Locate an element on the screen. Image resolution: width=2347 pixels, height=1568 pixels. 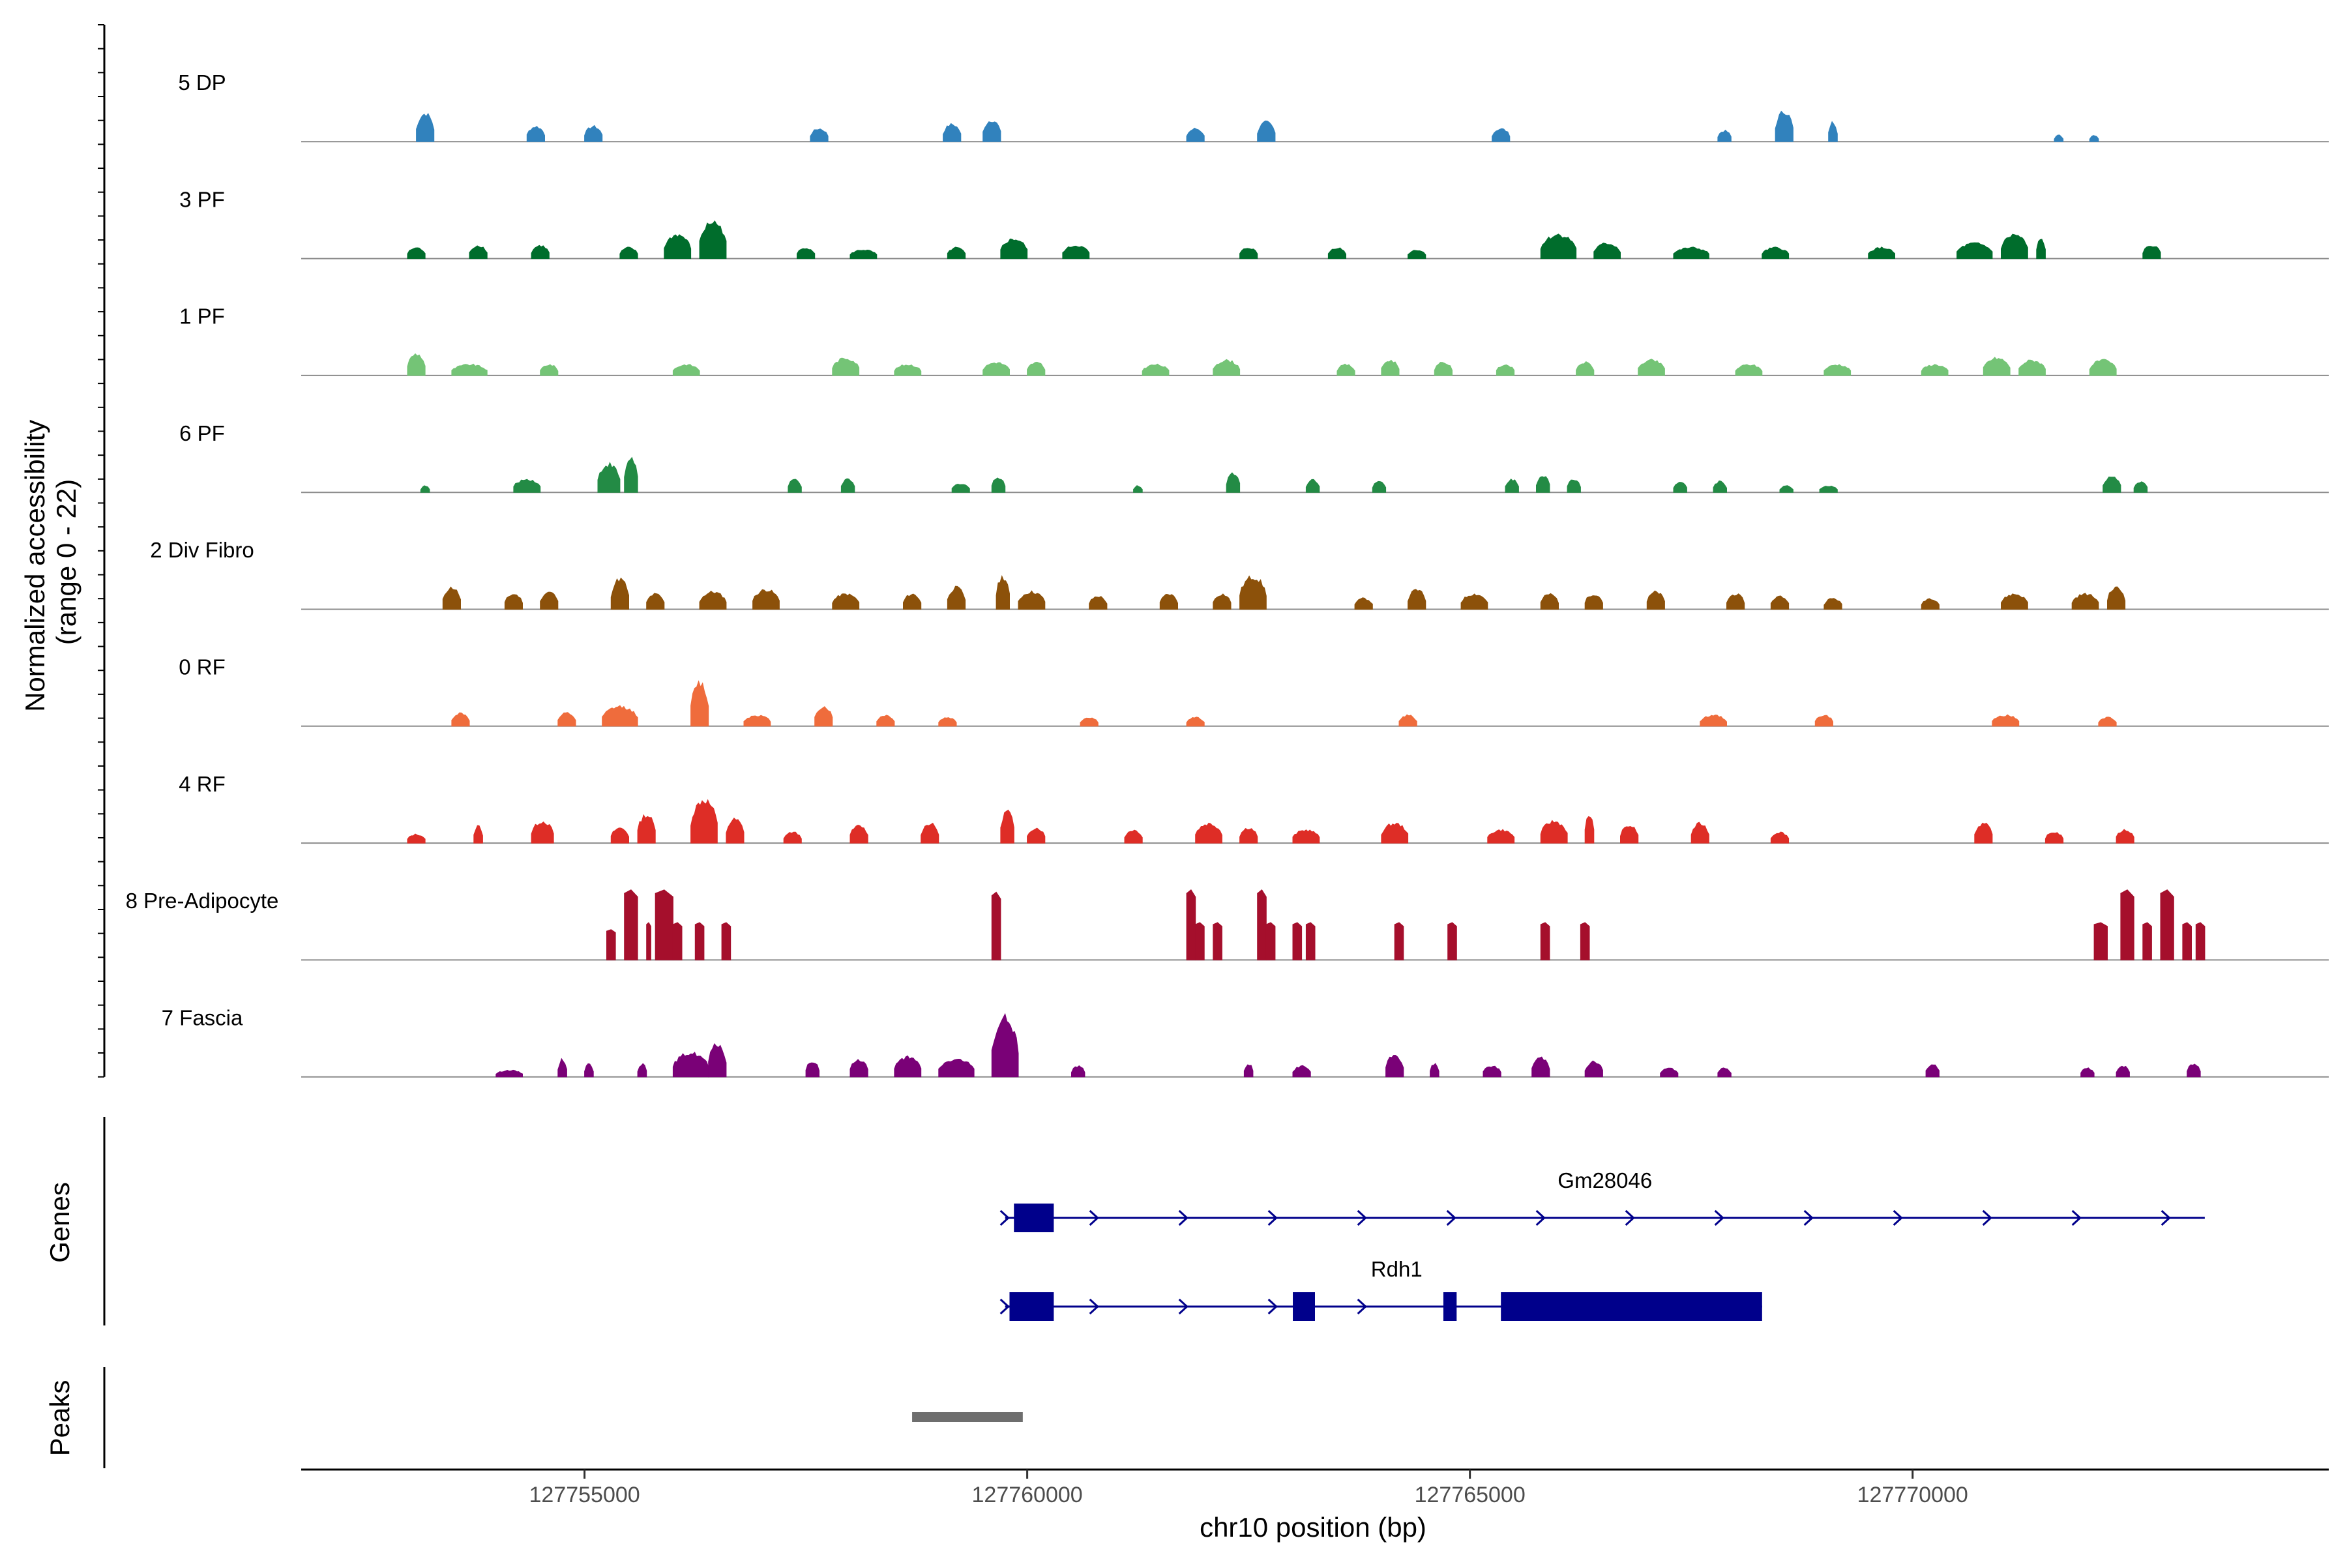
track-4: 2 Div Fibro is located at coordinates (1239, 574).